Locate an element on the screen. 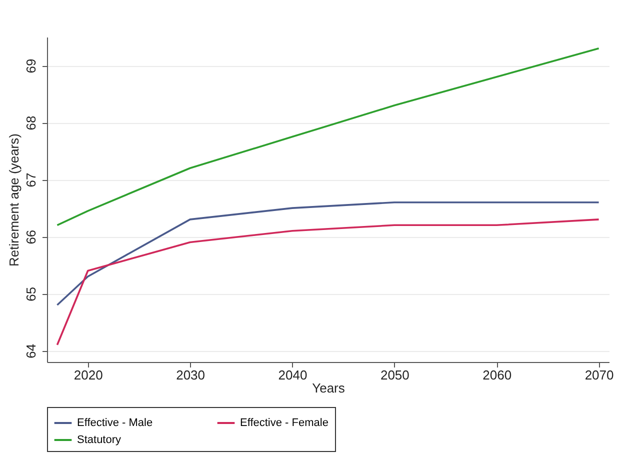 The image size is (629, 468). x-tick-label: 2020 is located at coordinates (88, 375).